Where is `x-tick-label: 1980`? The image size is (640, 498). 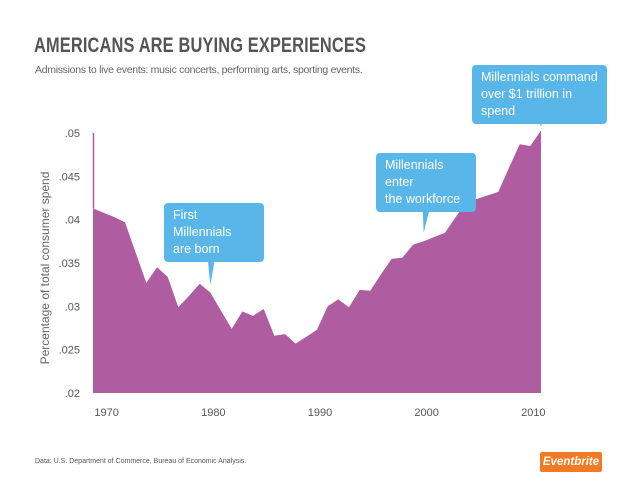 x-tick-label: 1980 is located at coordinates (213, 413).